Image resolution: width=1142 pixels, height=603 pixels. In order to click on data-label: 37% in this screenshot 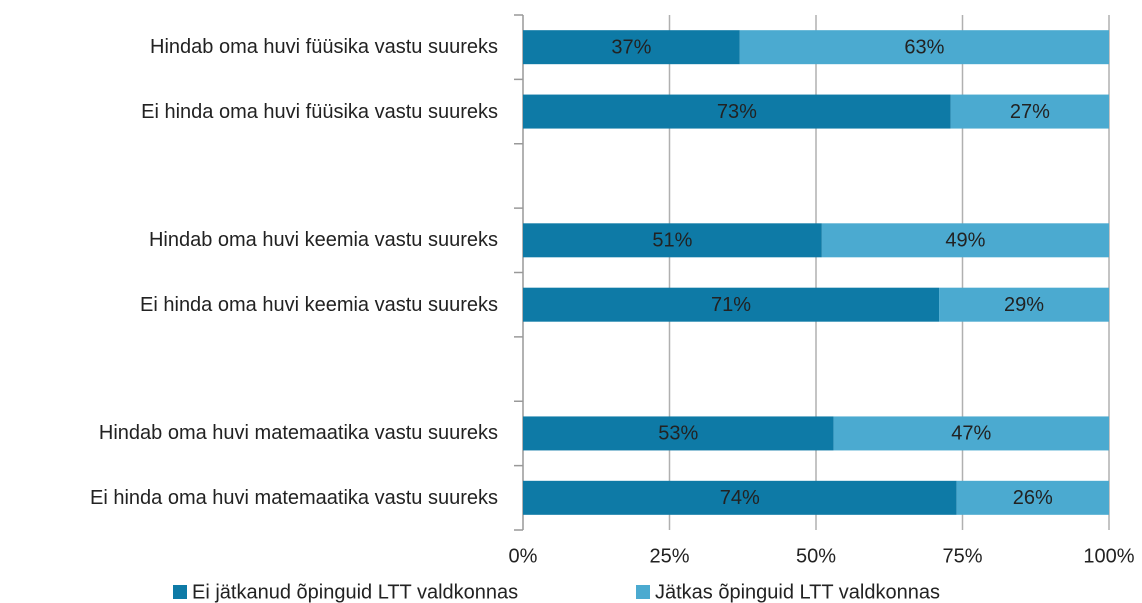, I will do `click(631, 47)`.